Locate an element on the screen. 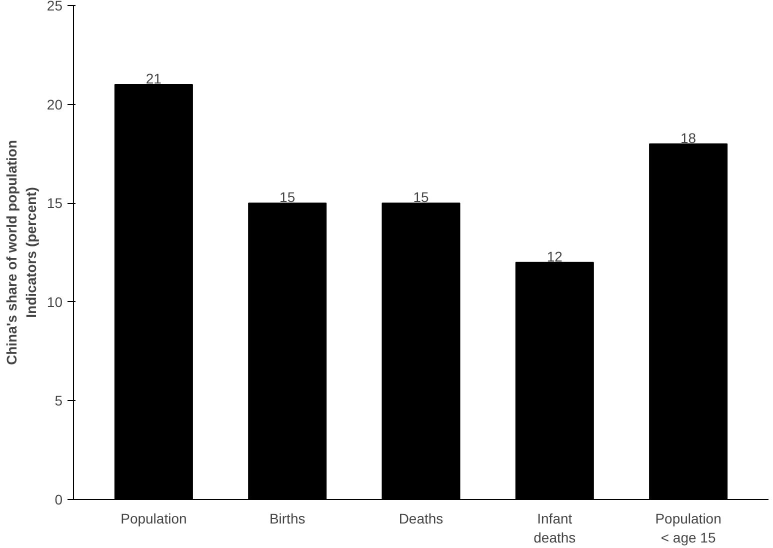  y-tick-label: 15 is located at coordinates (54, 203).